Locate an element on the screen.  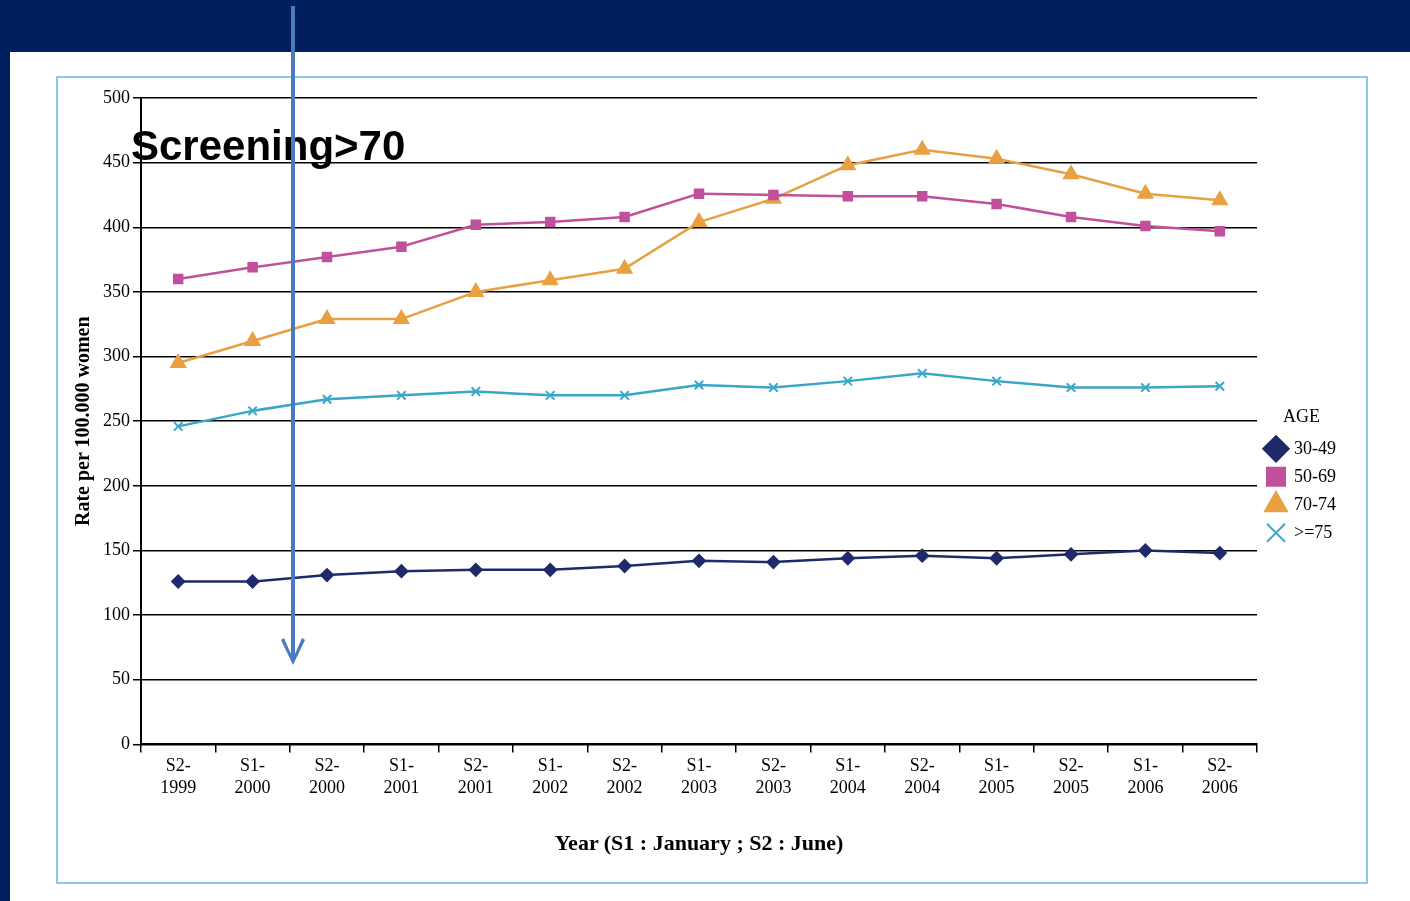
x-tick-label: S2-2004 is located at coordinates (922, 775).